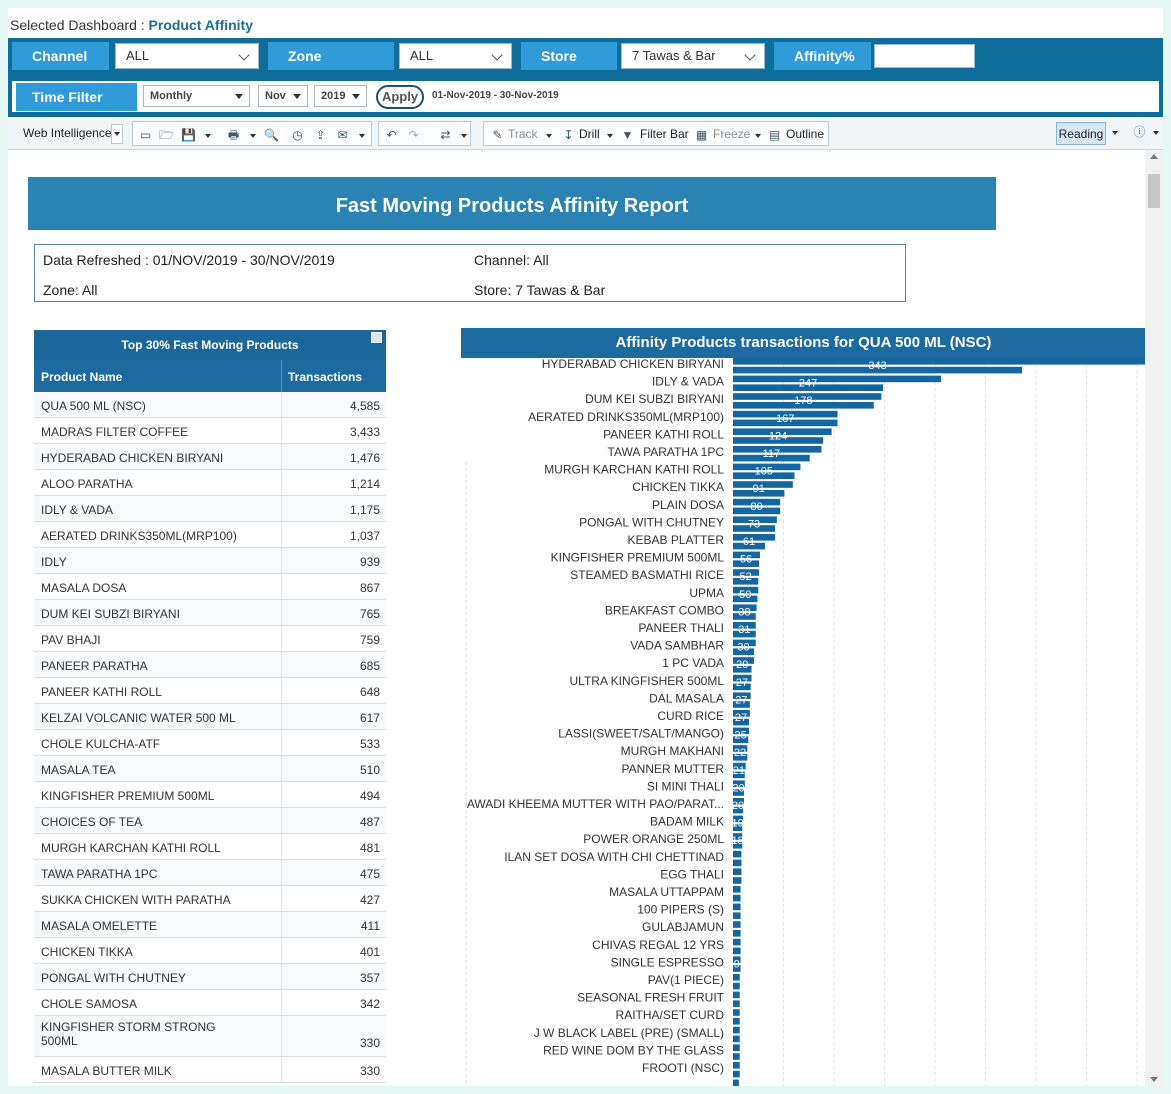 Image resolution: width=1171 pixels, height=1094 pixels. What do you see at coordinates (233, 135) in the screenshot?
I see `print-icon: 🖶` at bounding box center [233, 135].